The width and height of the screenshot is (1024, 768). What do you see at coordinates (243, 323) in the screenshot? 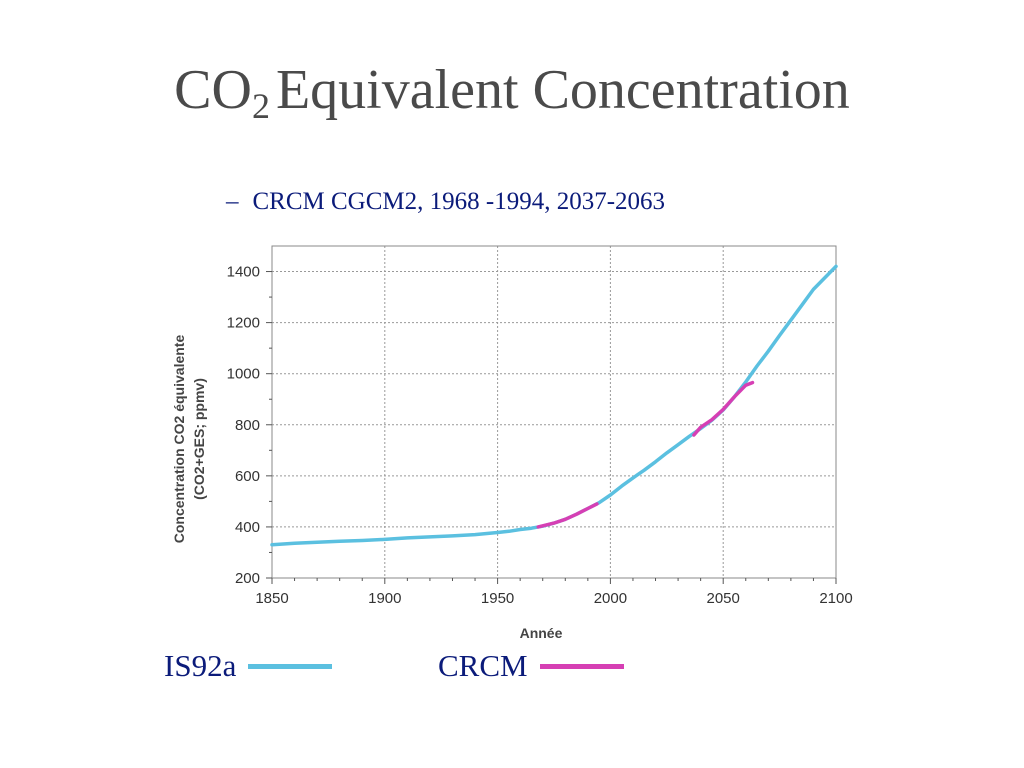
I see `y-tick-label-1200: 1200` at bounding box center [243, 323].